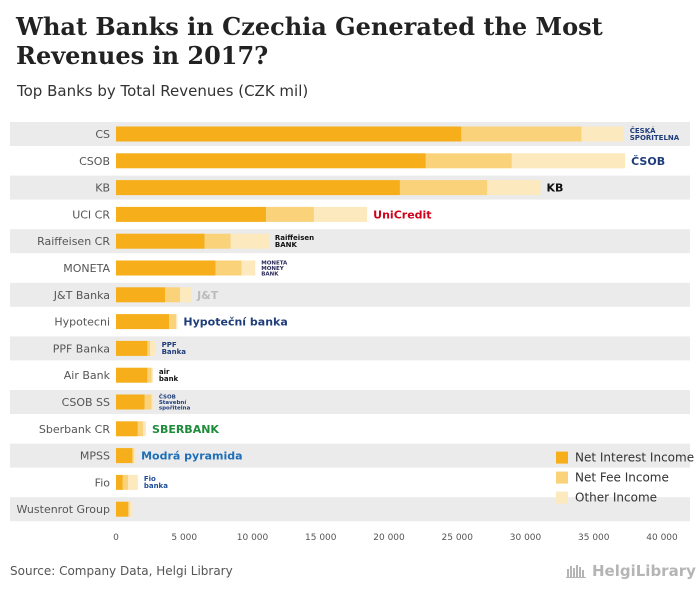 This screenshot has height=596, width=700. Describe the element at coordinates (458, 538) in the screenshot. I see `x-tick-label: 25 000` at that location.